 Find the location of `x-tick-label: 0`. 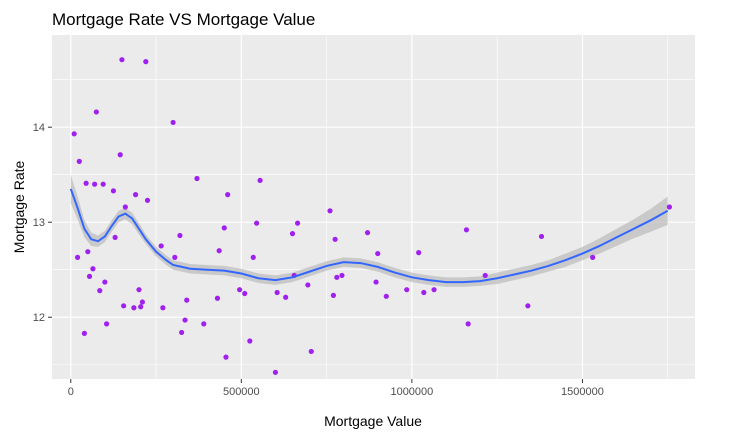

x-tick-label: 0 is located at coordinates (71, 392).